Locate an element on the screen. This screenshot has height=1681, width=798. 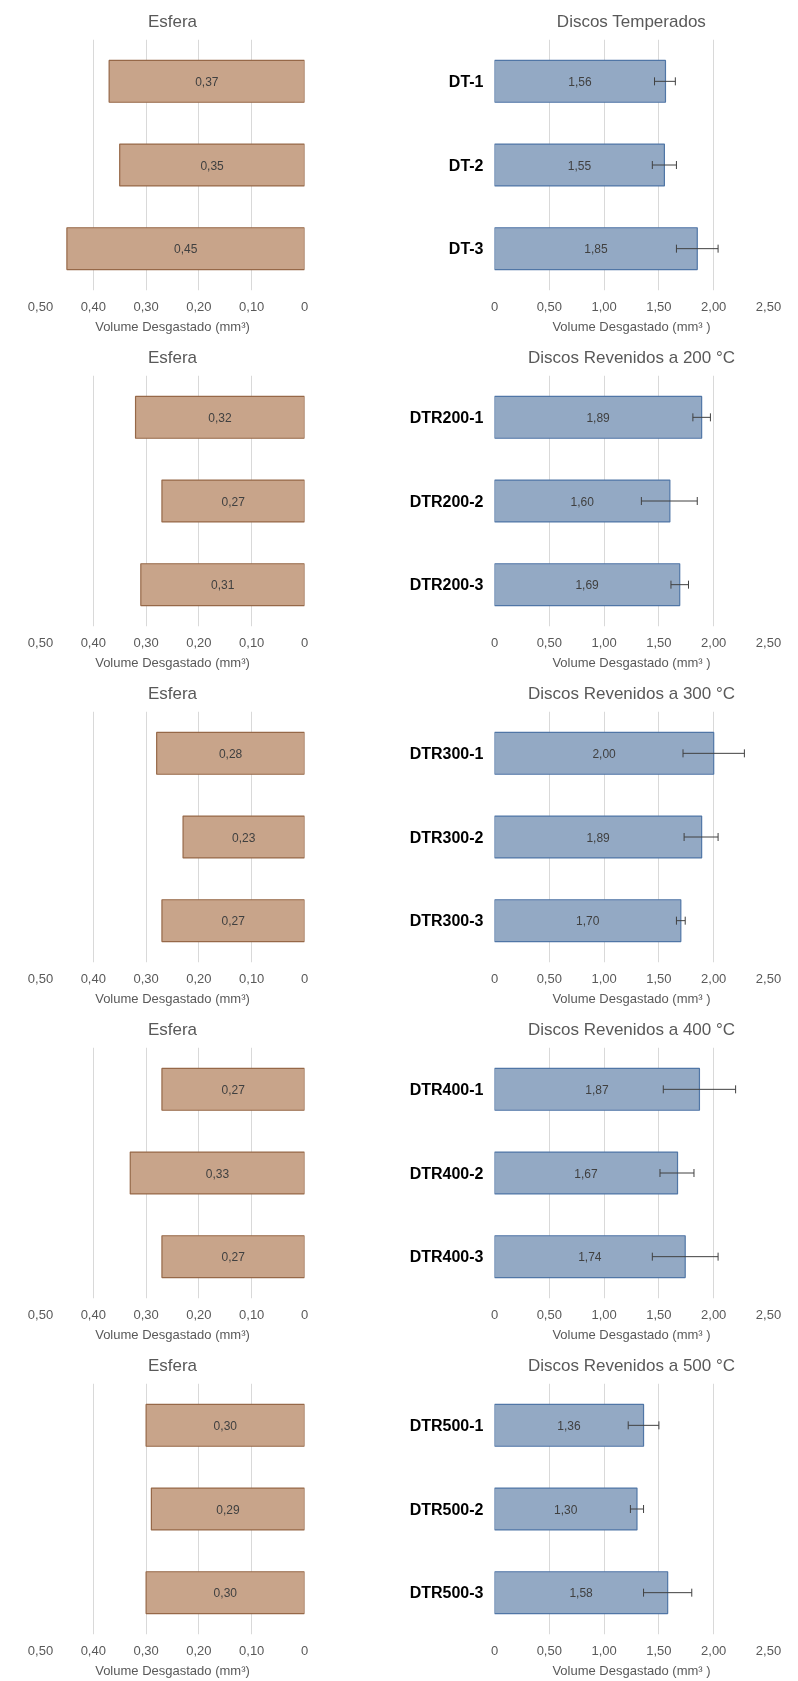
y-tick-label: DTR500-1 is located at coordinates (446, 1425).